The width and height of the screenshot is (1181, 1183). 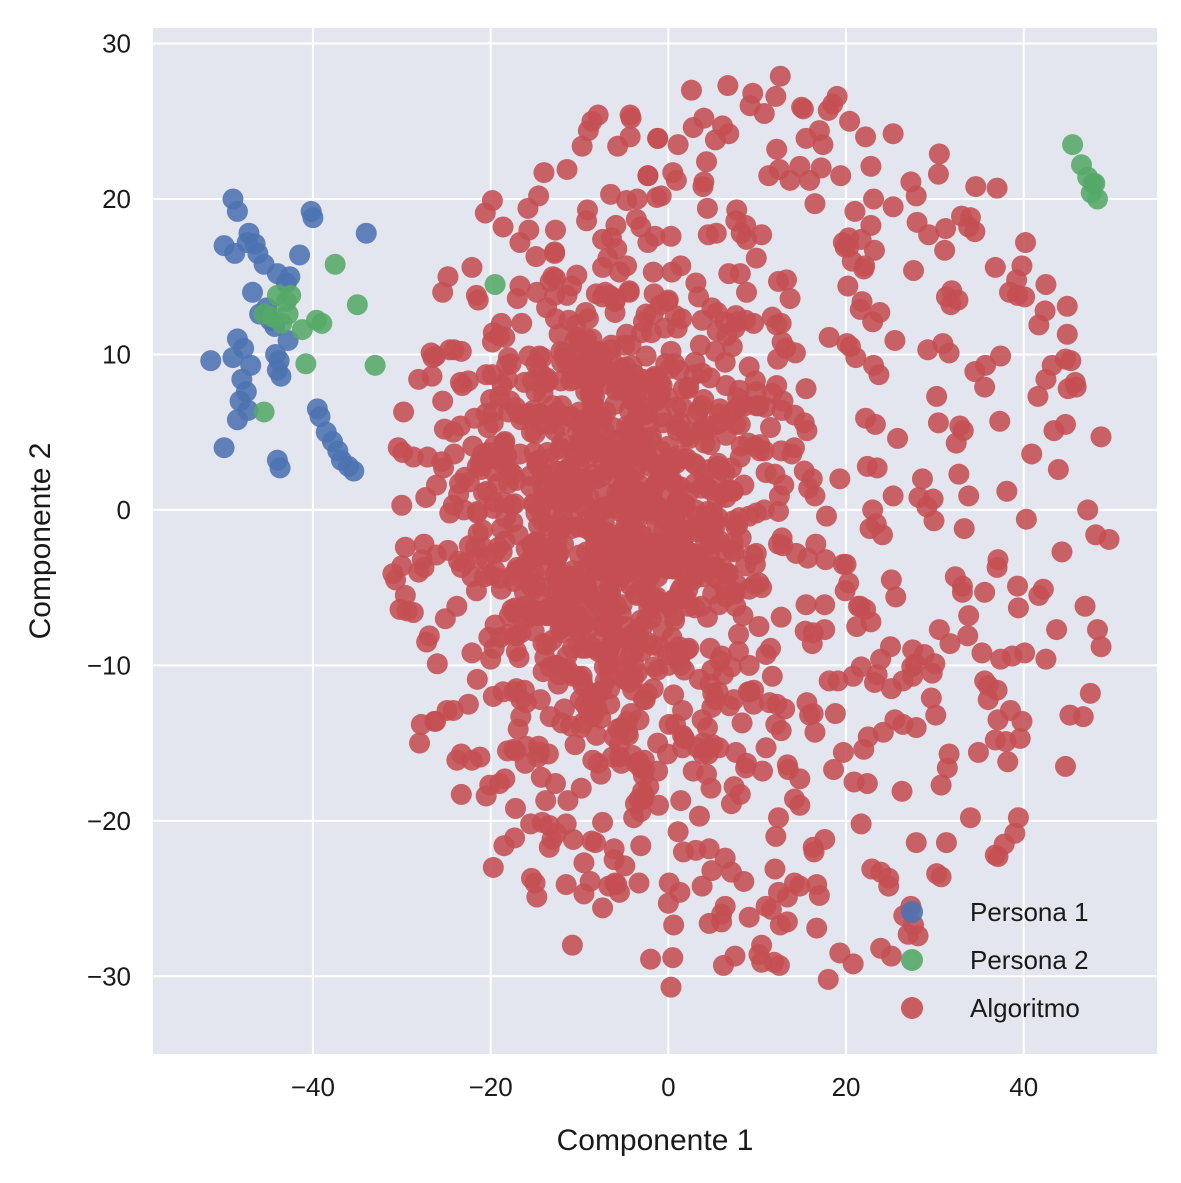 What do you see at coordinates (491, 1087) in the screenshot?
I see `x-tick-label: −20` at bounding box center [491, 1087].